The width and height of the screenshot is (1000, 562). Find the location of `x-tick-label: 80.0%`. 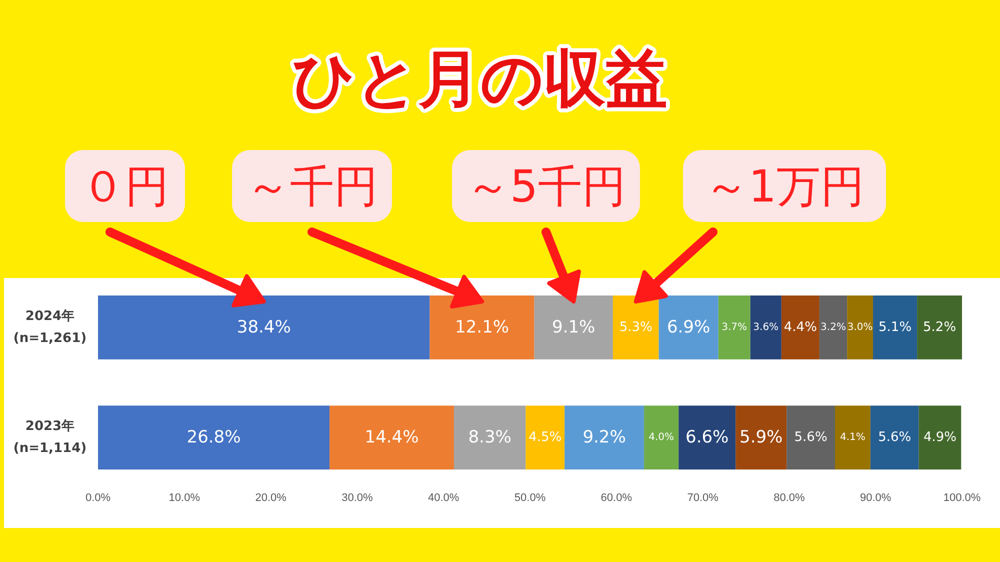

x-tick-label: 80.0% is located at coordinates (790, 498).